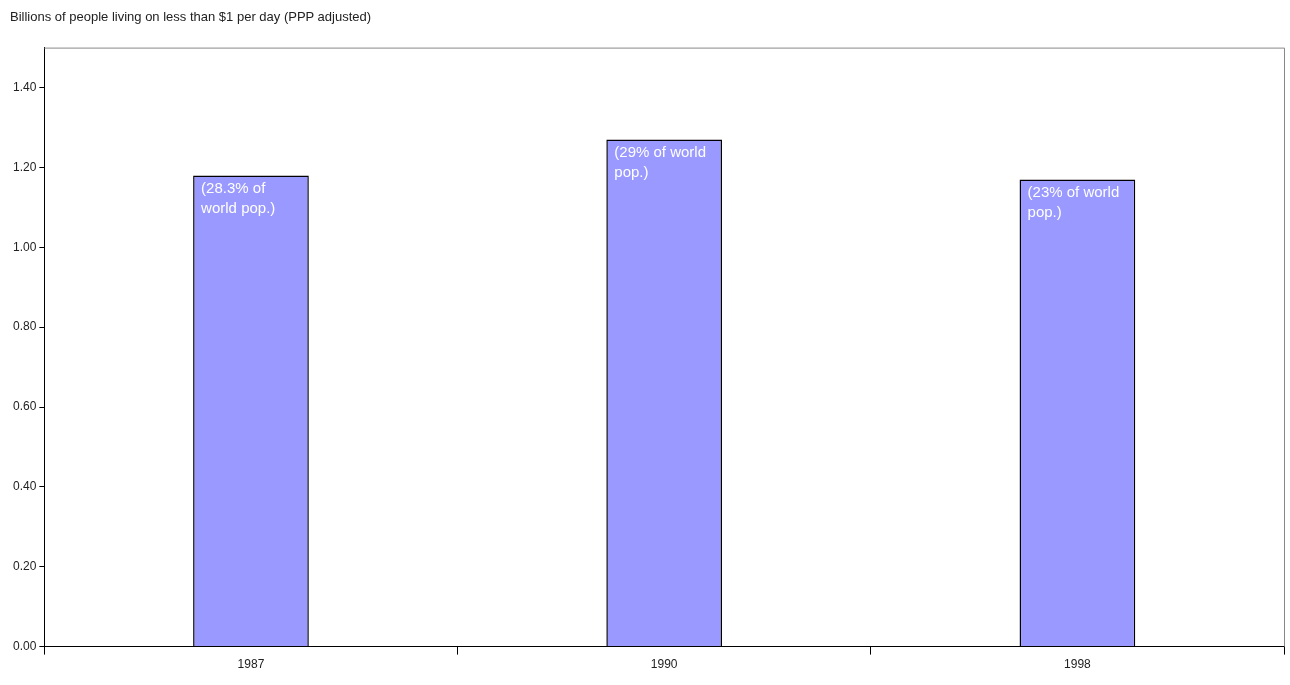  What do you see at coordinates (191, 17) in the screenshot?
I see `chart-title: Billions of people living on less than $1 per day (PPP adjusted)` at bounding box center [191, 17].